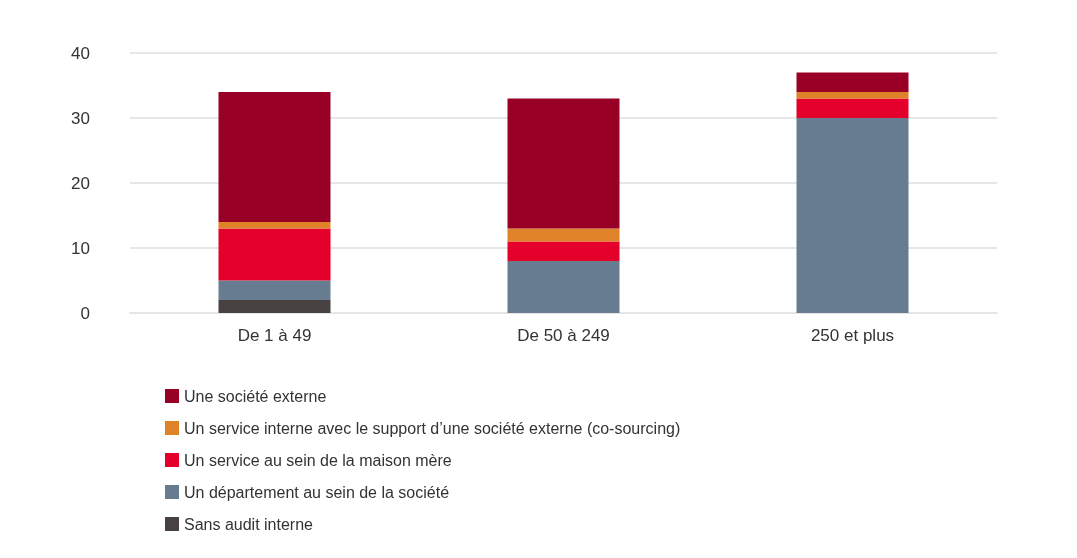 This screenshot has height=558, width=1077. Describe the element at coordinates (80, 183) in the screenshot. I see `y-tick-label: 20` at that location.